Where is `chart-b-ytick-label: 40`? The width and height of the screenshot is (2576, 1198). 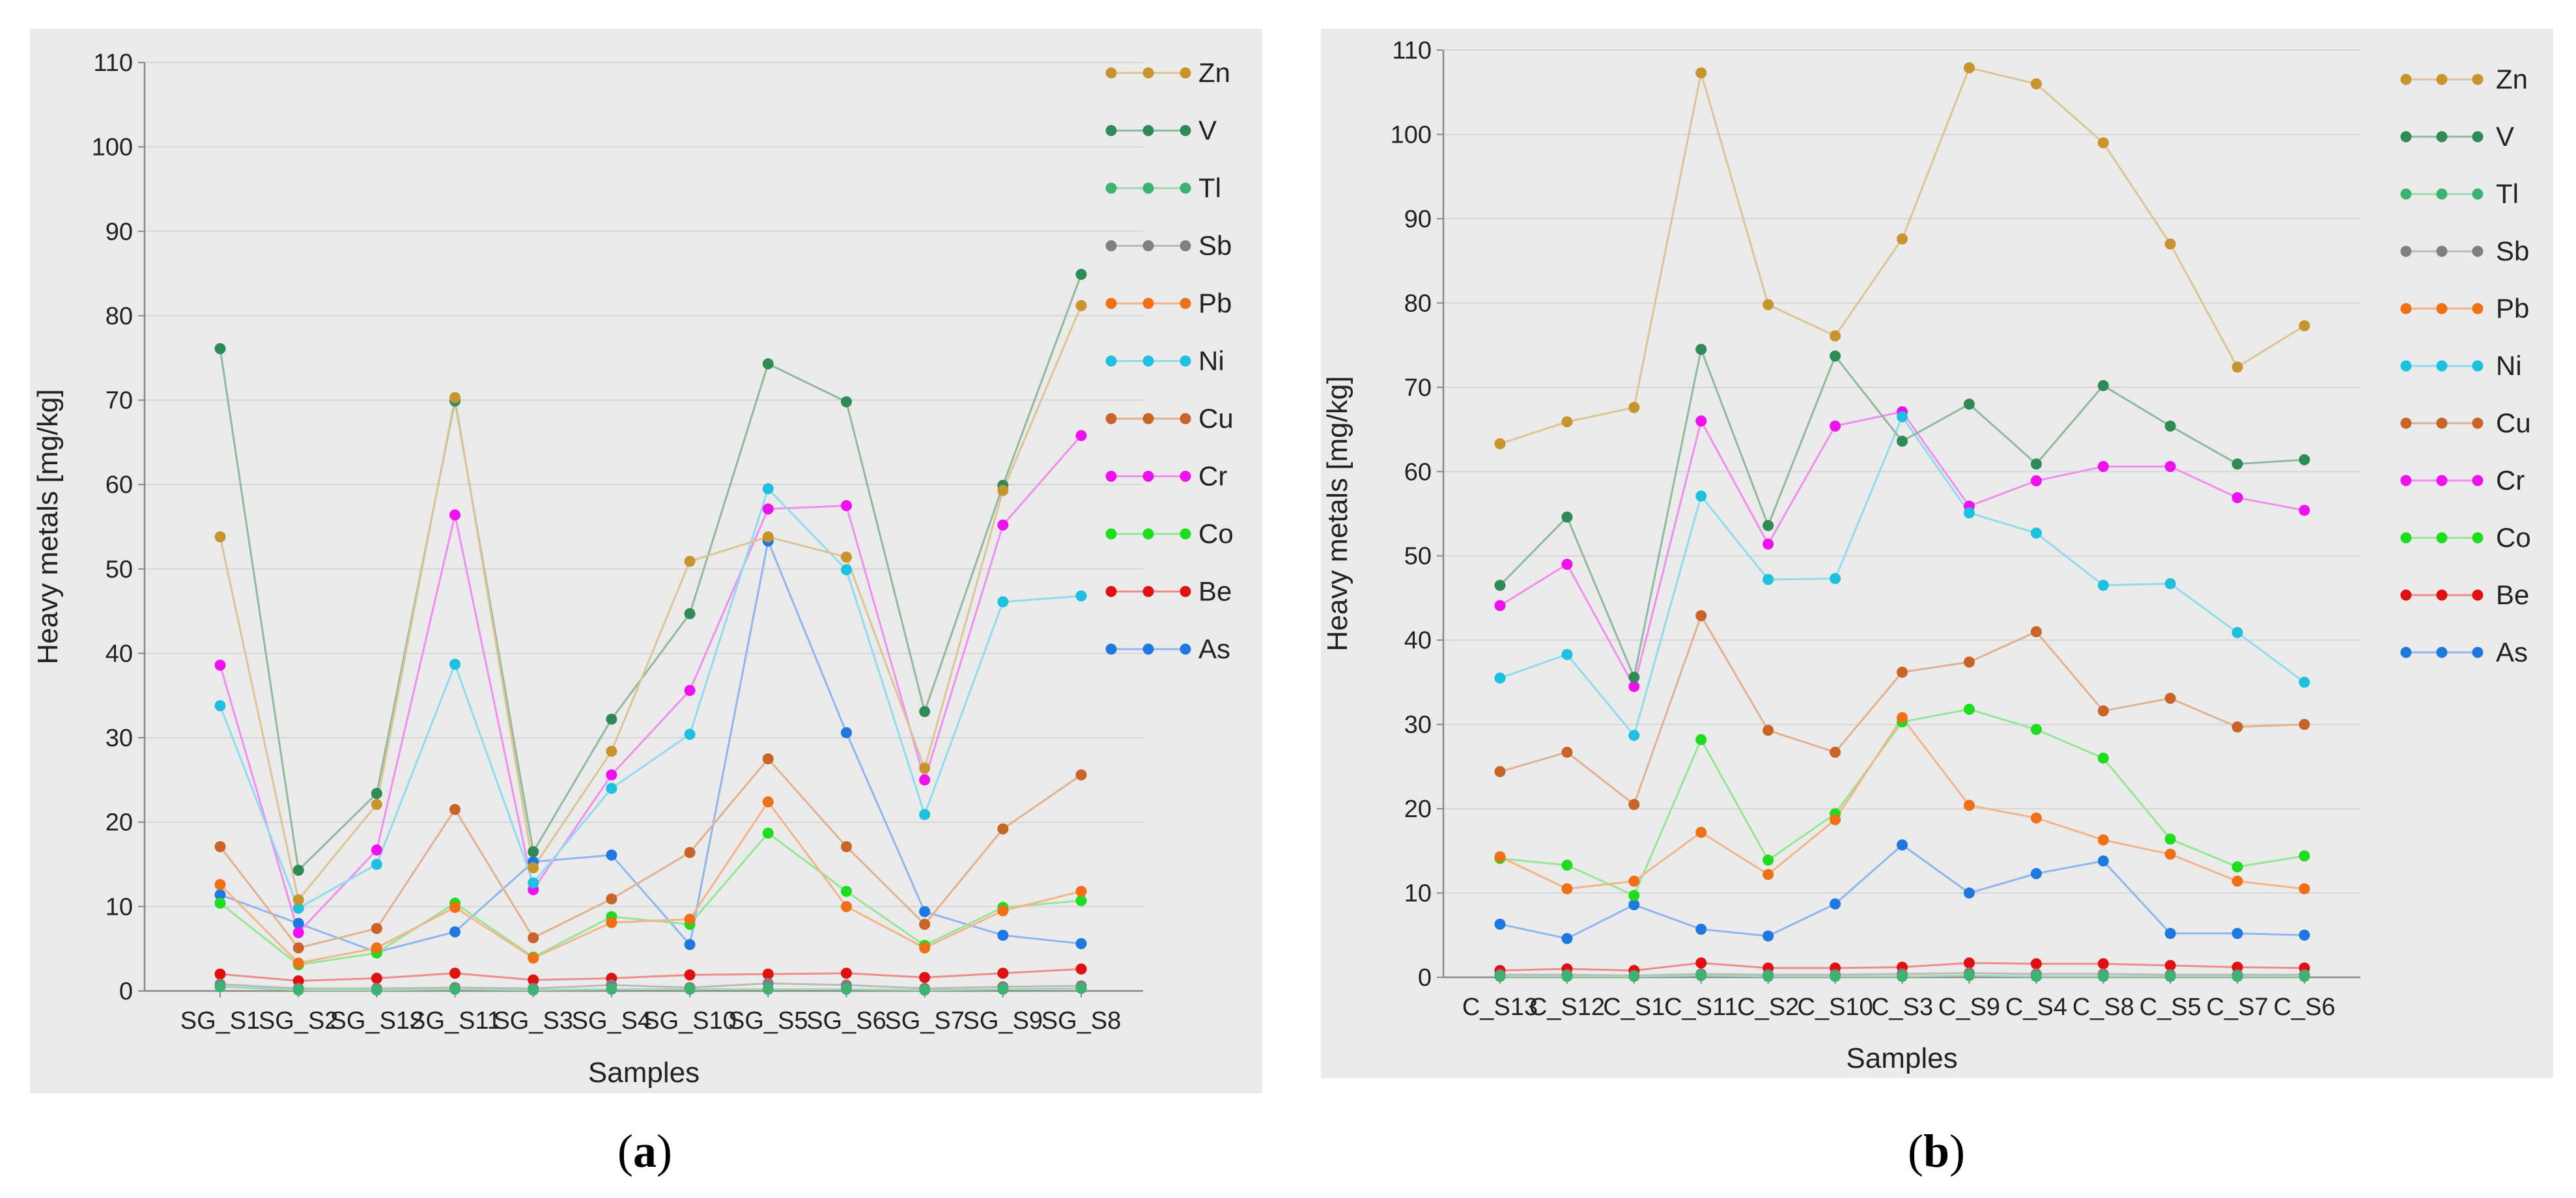
chart-b-ytick-label: 40 is located at coordinates (1418, 640).